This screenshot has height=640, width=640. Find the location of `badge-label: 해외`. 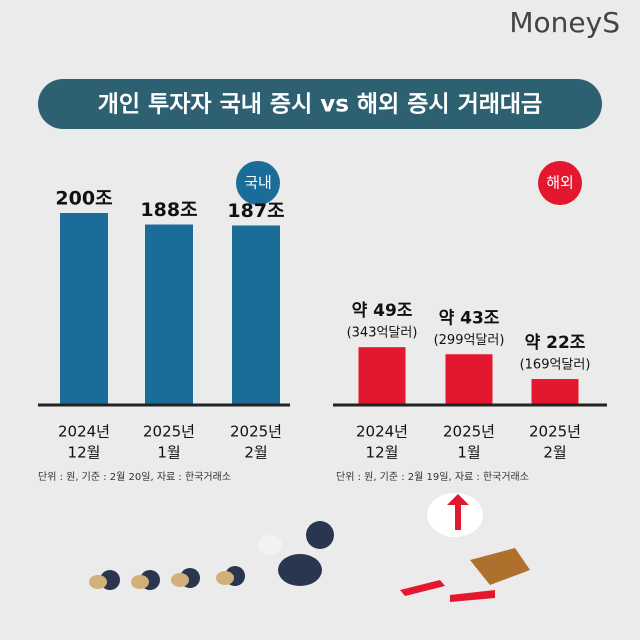

badge-label: 해외 is located at coordinates (560, 183).